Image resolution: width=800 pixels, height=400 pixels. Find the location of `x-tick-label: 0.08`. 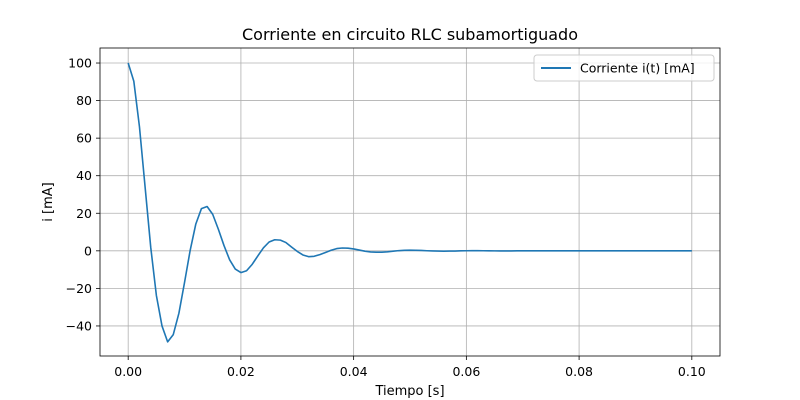

x-tick-label: 0.08 is located at coordinates (579, 371).